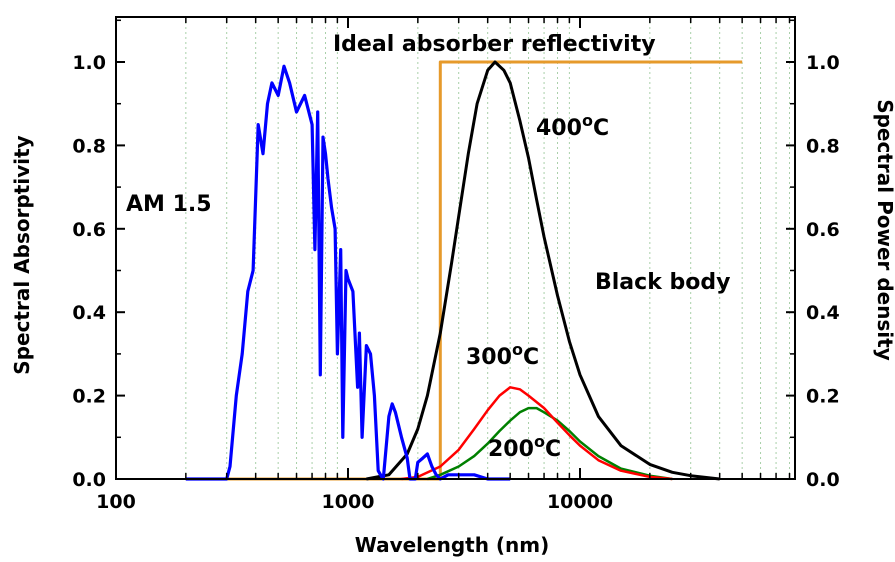 This screenshot has width=895, height=562. I want to click on y-tick-label-right: 0.2, so click(823, 397).